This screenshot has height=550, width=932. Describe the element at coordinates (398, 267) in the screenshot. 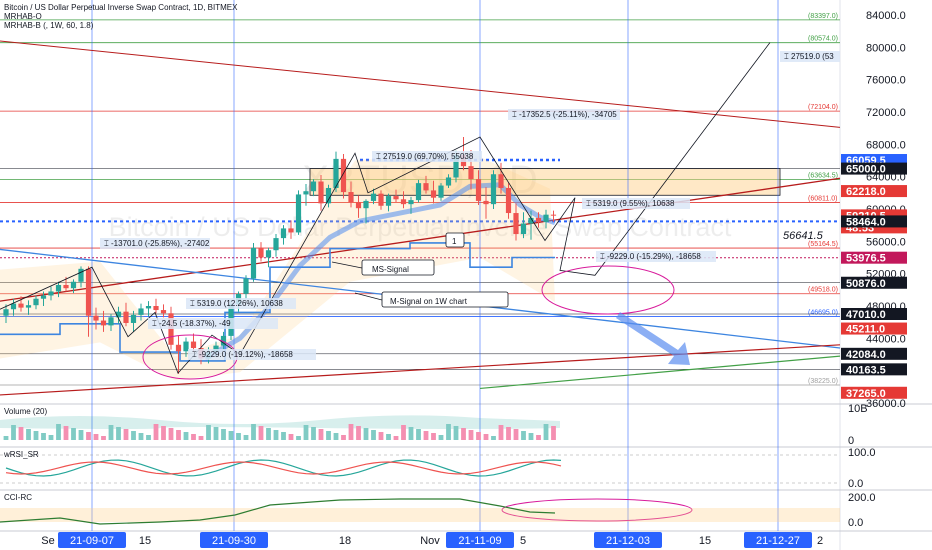

I see `callout-ms-signal` at that location.